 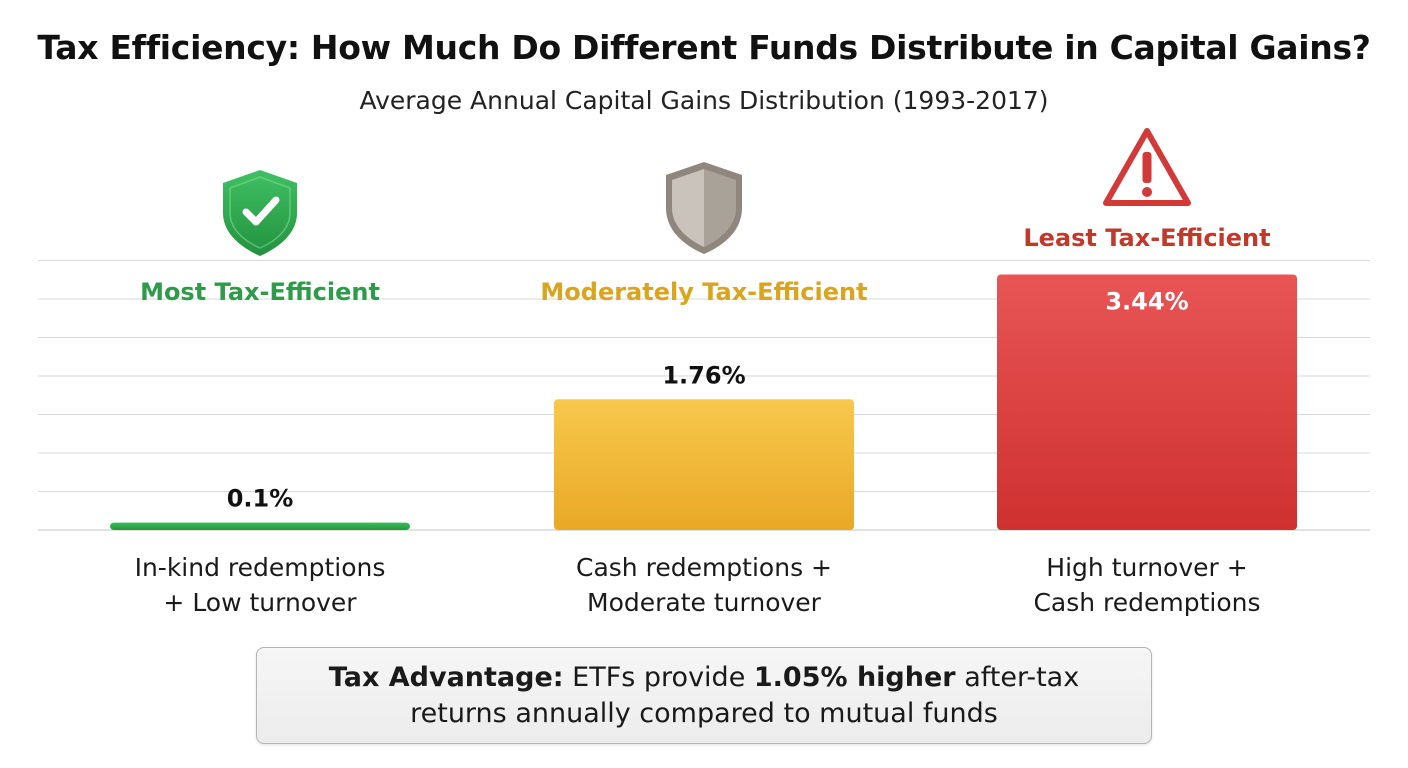 What do you see at coordinates (260, 292) in the screenshot?
I see `efficiency-label-1: Most Tax-Efficient` at bounding box center [260, 292].